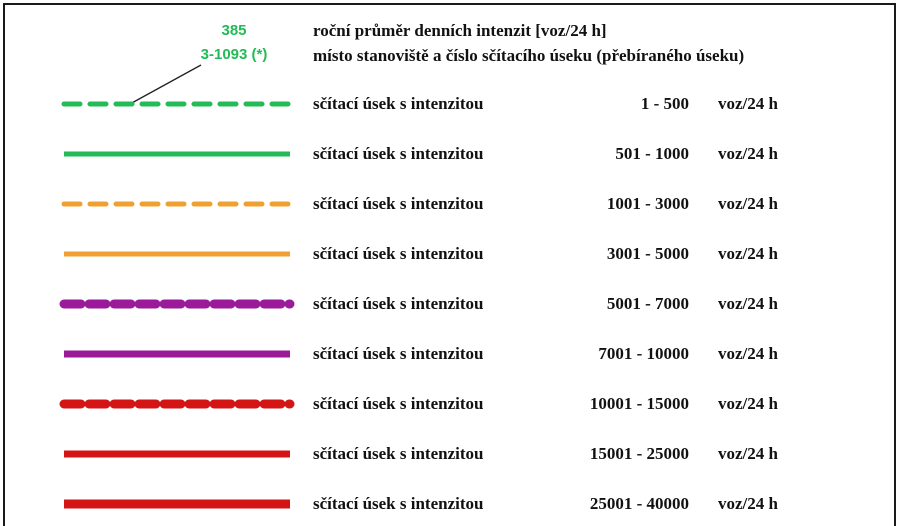 The image size is (901, 526). What do you see at coordinates (647, 203) in the screenshot?
I see `legend-row-range: 1001 - 3000` at bounding box center [647, 203].